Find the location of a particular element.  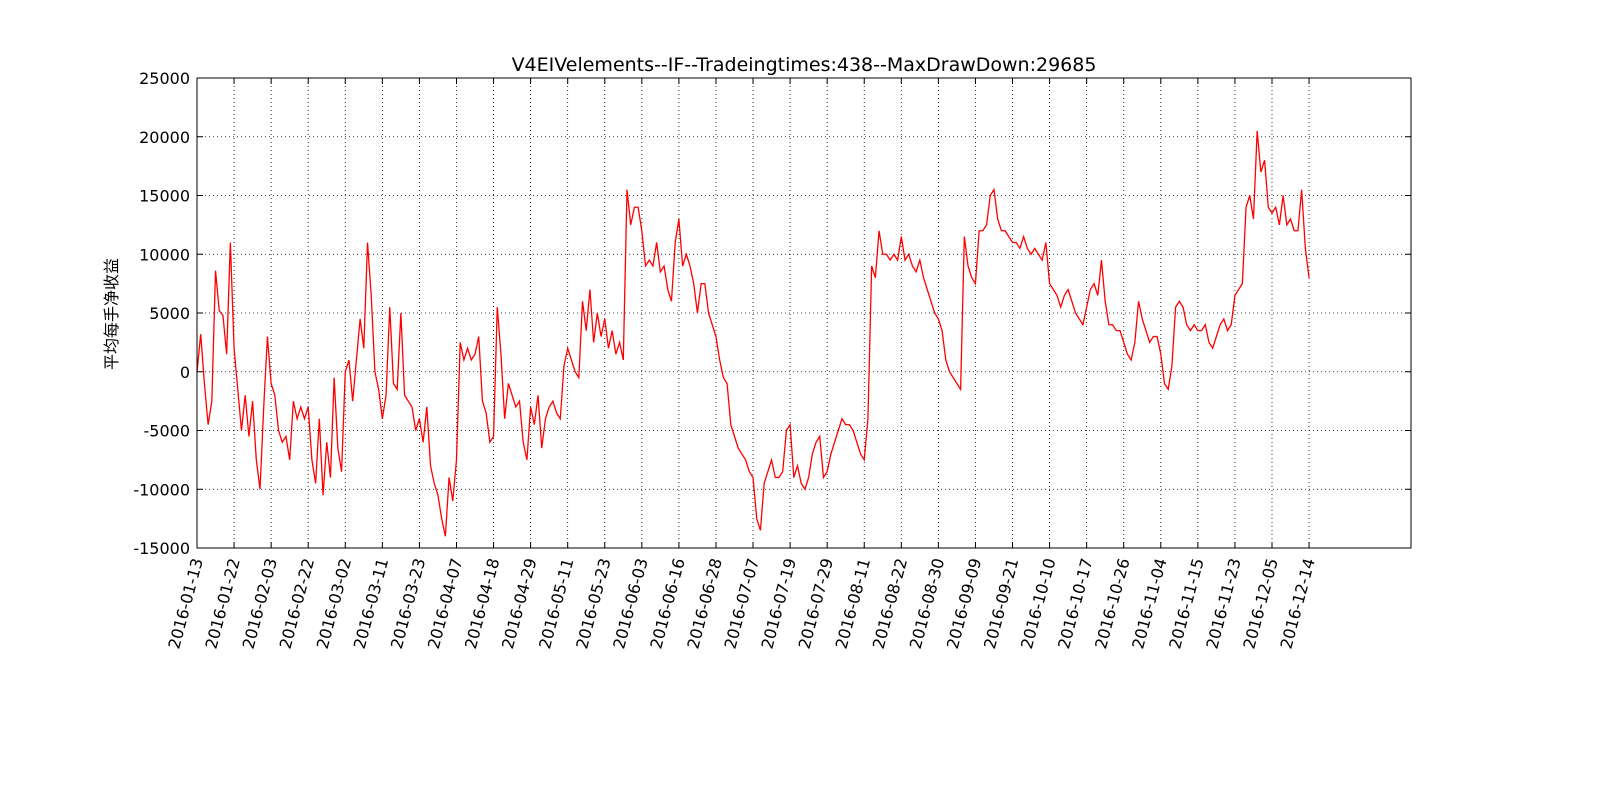

y-tick-label: 25000 is located at coordinates (164, 78).